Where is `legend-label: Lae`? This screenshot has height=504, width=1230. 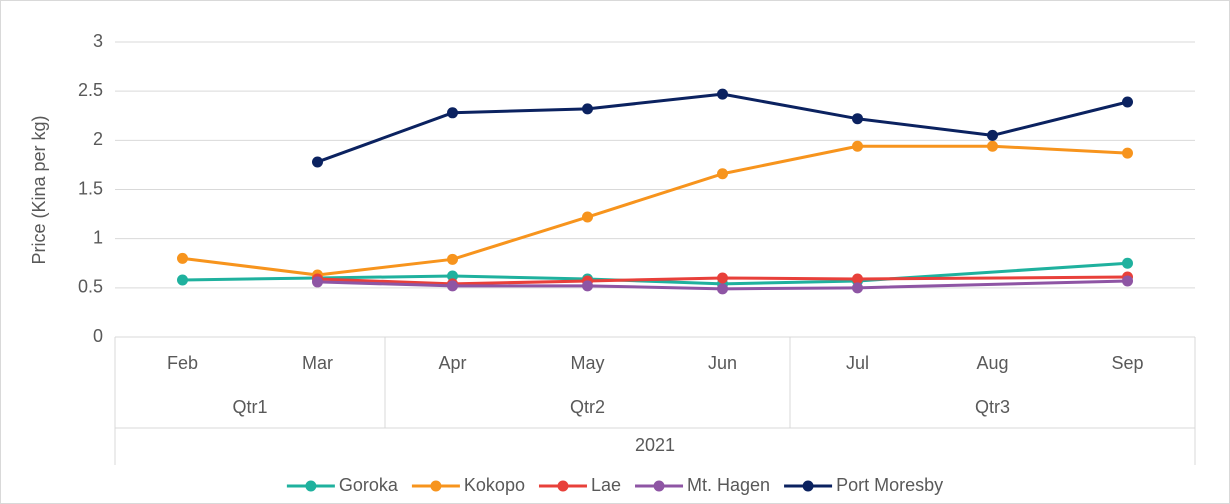
legend-label: Lae is located at coordinates (606, 485).